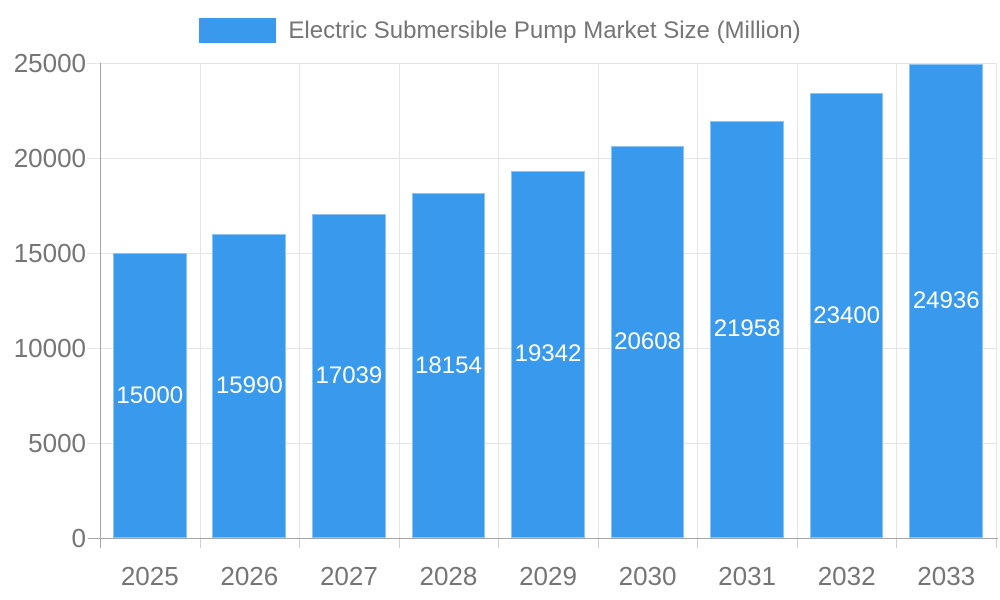 The height and width of the screenshot is (600, 1000). I want to click on x-axis-label-2030: 2030, so click(647, 576).